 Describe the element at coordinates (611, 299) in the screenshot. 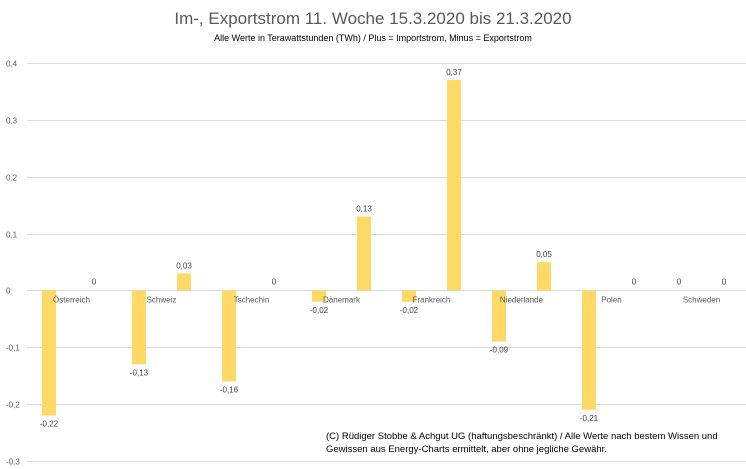

I see `category-label: Polen` at that location.